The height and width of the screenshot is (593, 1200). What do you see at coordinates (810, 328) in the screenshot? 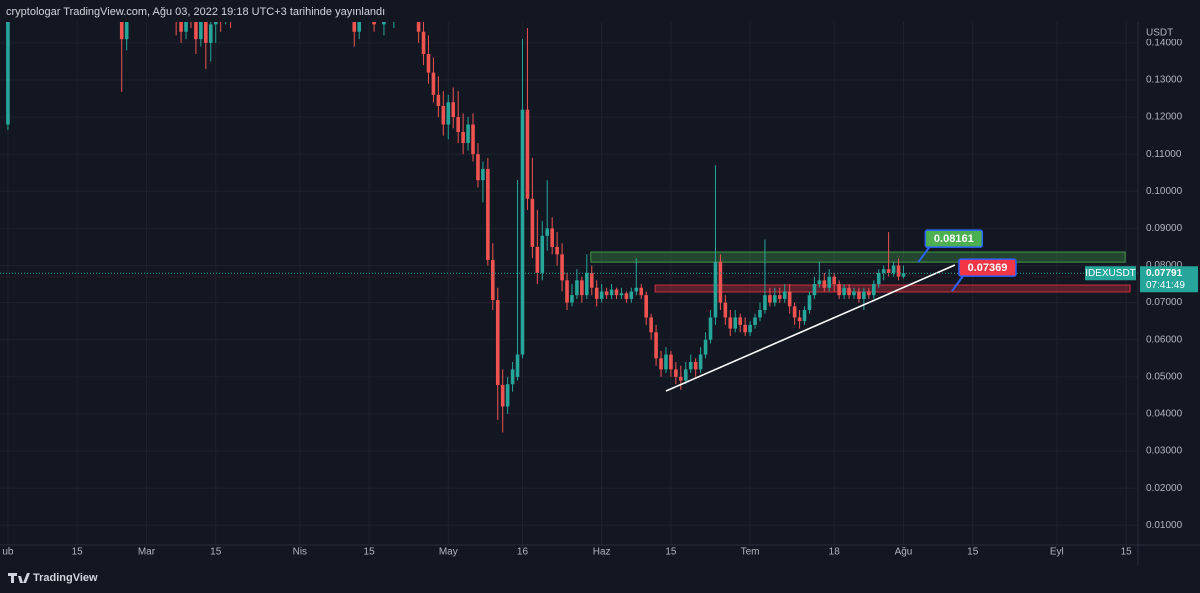
I see `trendline` at bounding box center [810, 328].